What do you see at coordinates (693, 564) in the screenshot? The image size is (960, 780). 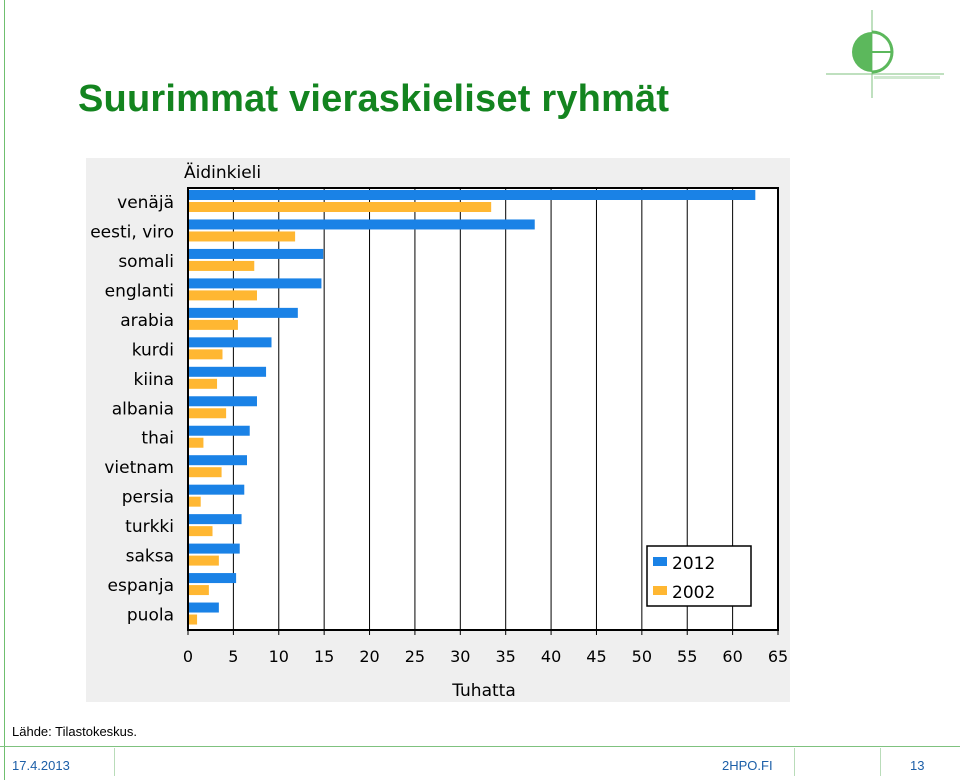 I see `legend-label-2012: 2012` at bounding box center [693, 564].